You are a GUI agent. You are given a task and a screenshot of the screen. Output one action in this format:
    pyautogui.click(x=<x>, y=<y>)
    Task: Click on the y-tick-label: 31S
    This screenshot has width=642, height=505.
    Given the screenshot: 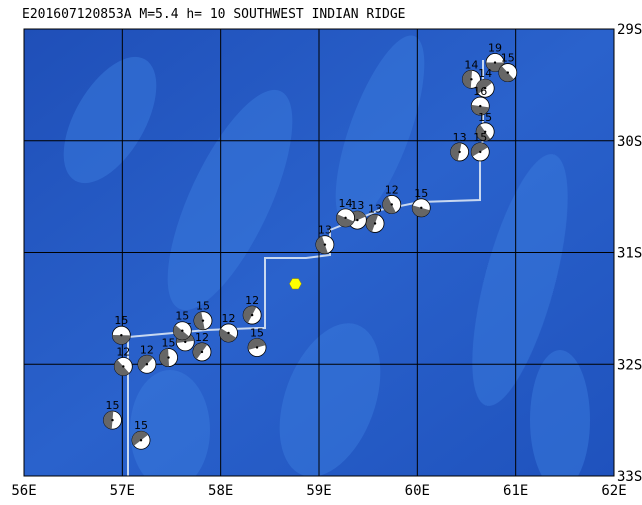 What is the action you would take?
    pyautogui.click(x=629, y=254)
    